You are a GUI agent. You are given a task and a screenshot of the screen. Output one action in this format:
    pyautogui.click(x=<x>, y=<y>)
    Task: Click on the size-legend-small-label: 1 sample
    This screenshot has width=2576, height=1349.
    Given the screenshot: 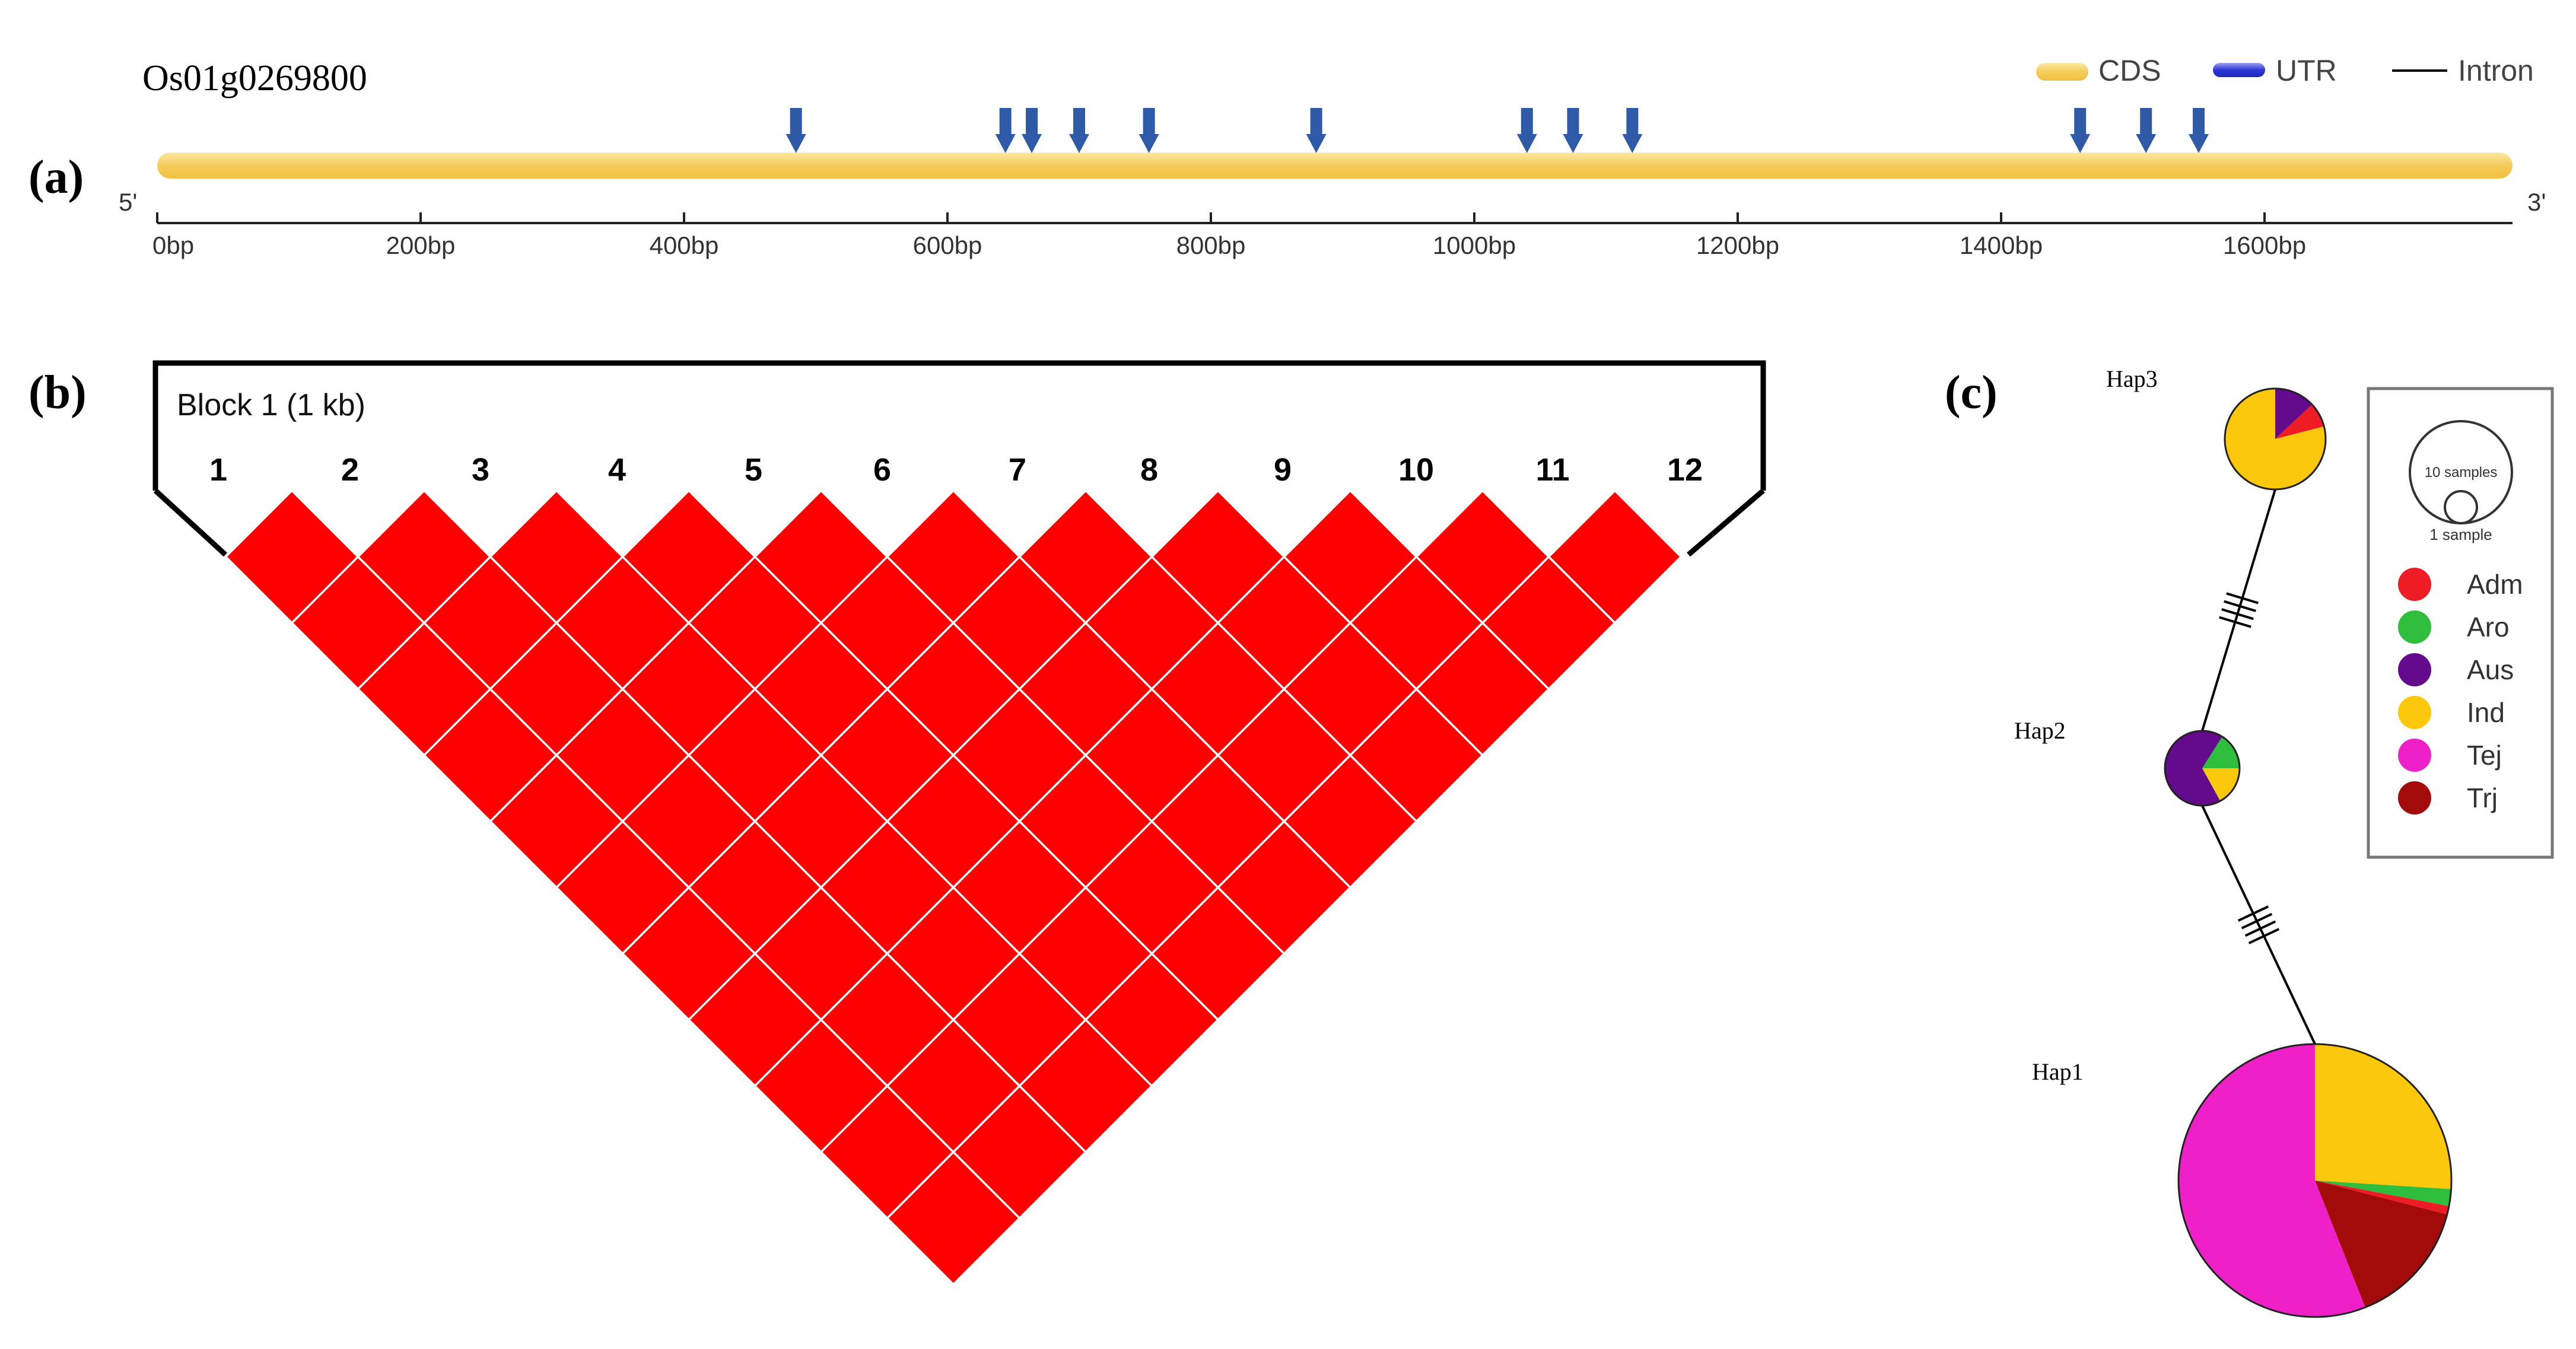 What is the action you would take?
    pyautogui.click(x=2460, y=534)
    